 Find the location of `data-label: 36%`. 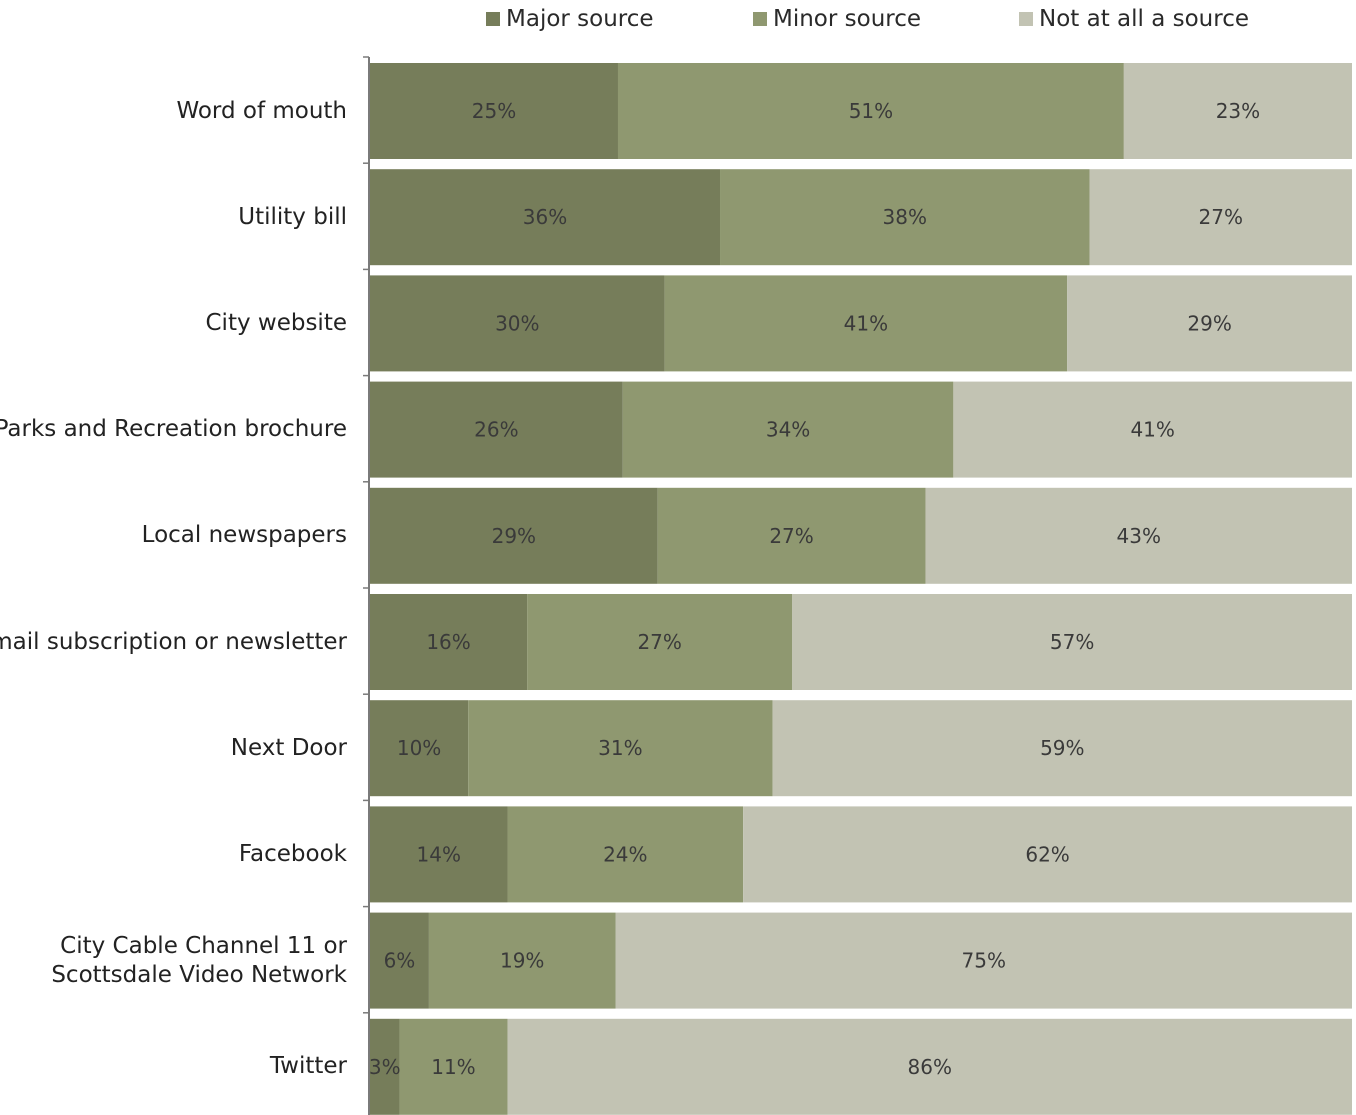

data-label: 36% is located at coordinates (545, 217).